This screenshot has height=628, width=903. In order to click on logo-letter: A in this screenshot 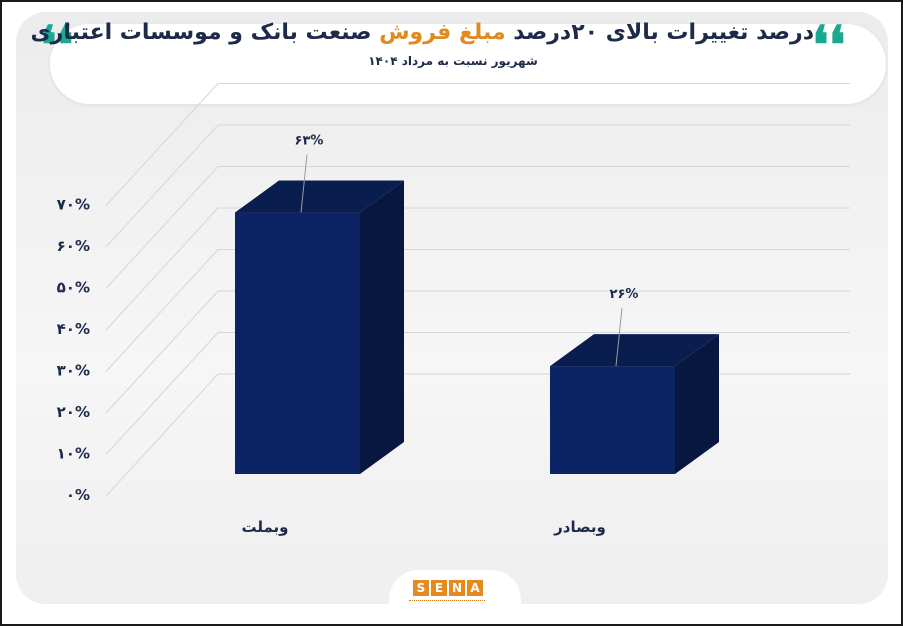, I will do `click(475, 588)`.